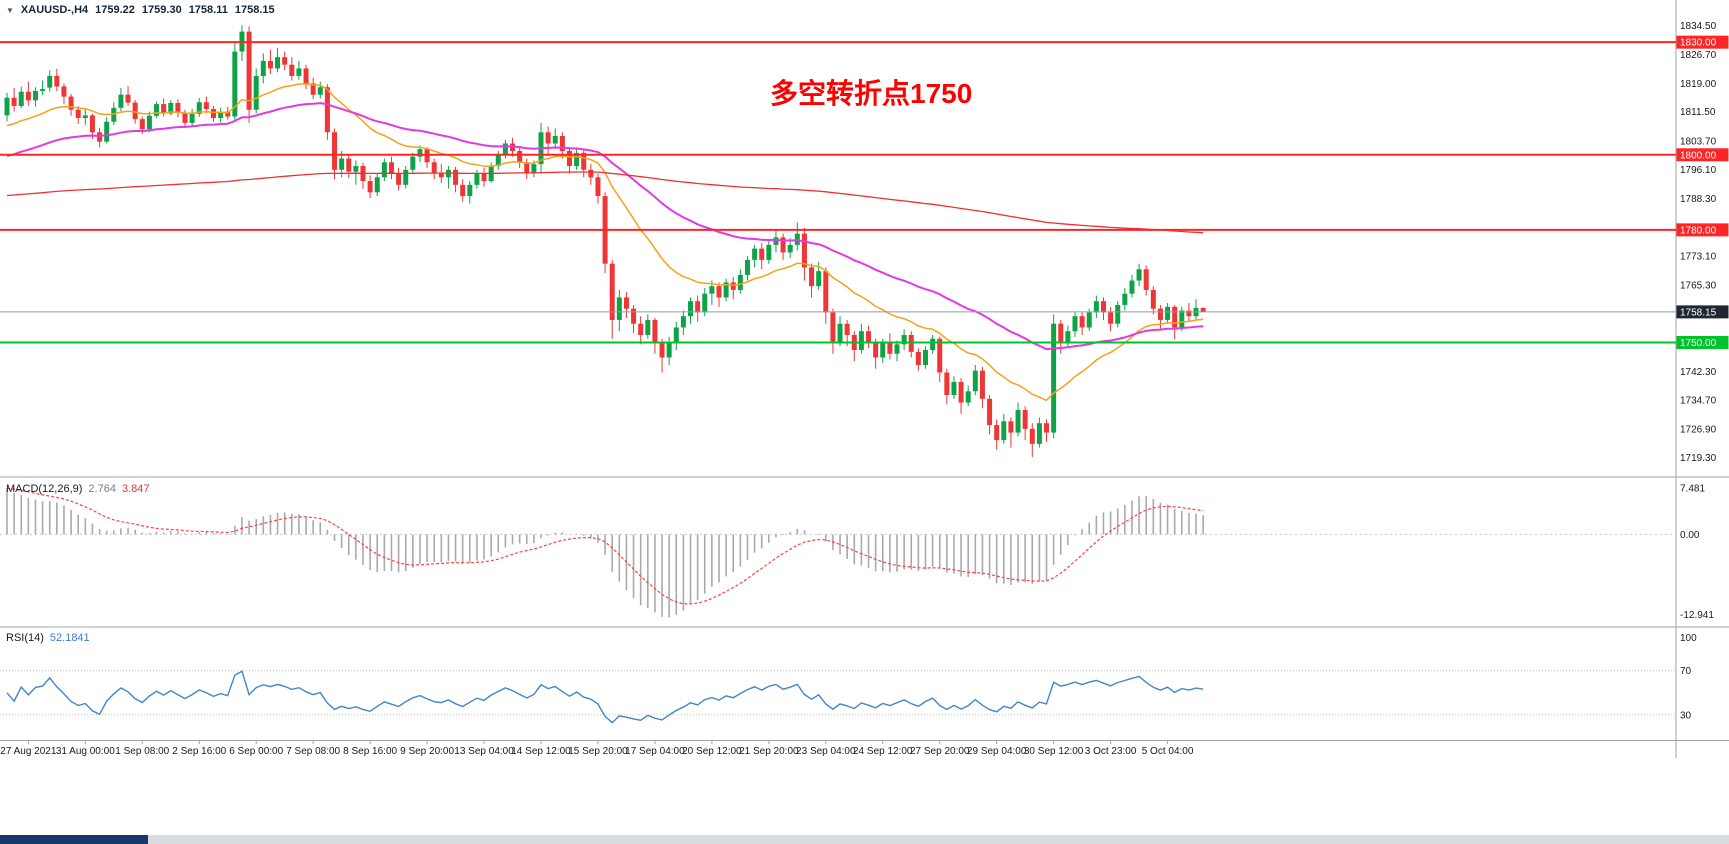  I want to click on time-label: 24 Sep 12:00, so click(883, 751).